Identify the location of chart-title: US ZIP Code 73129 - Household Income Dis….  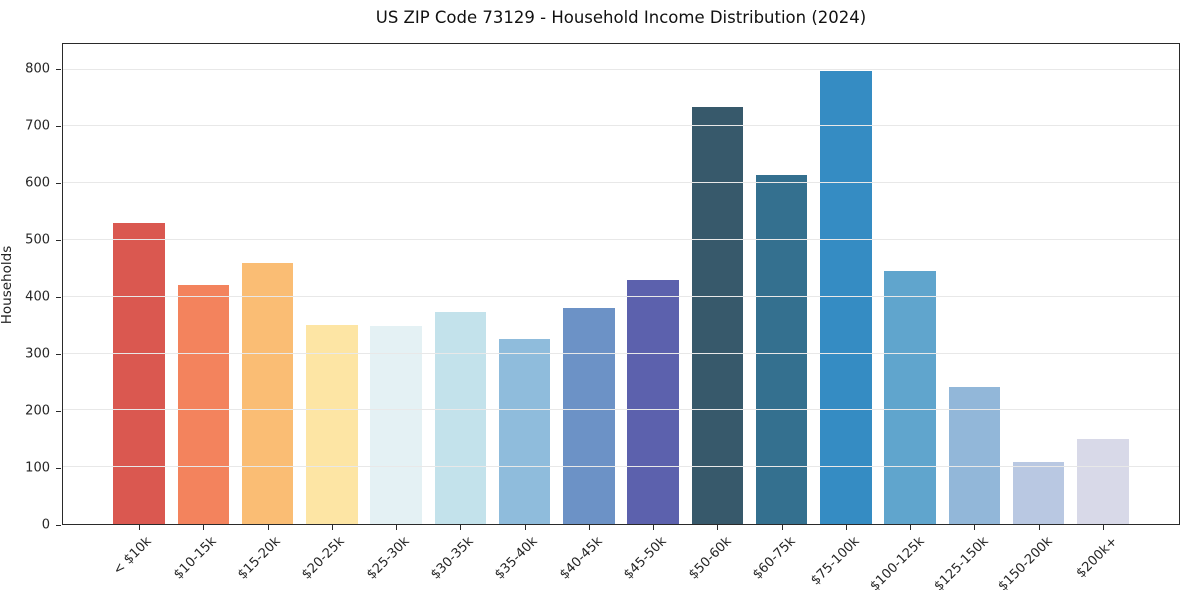
(621, 17).